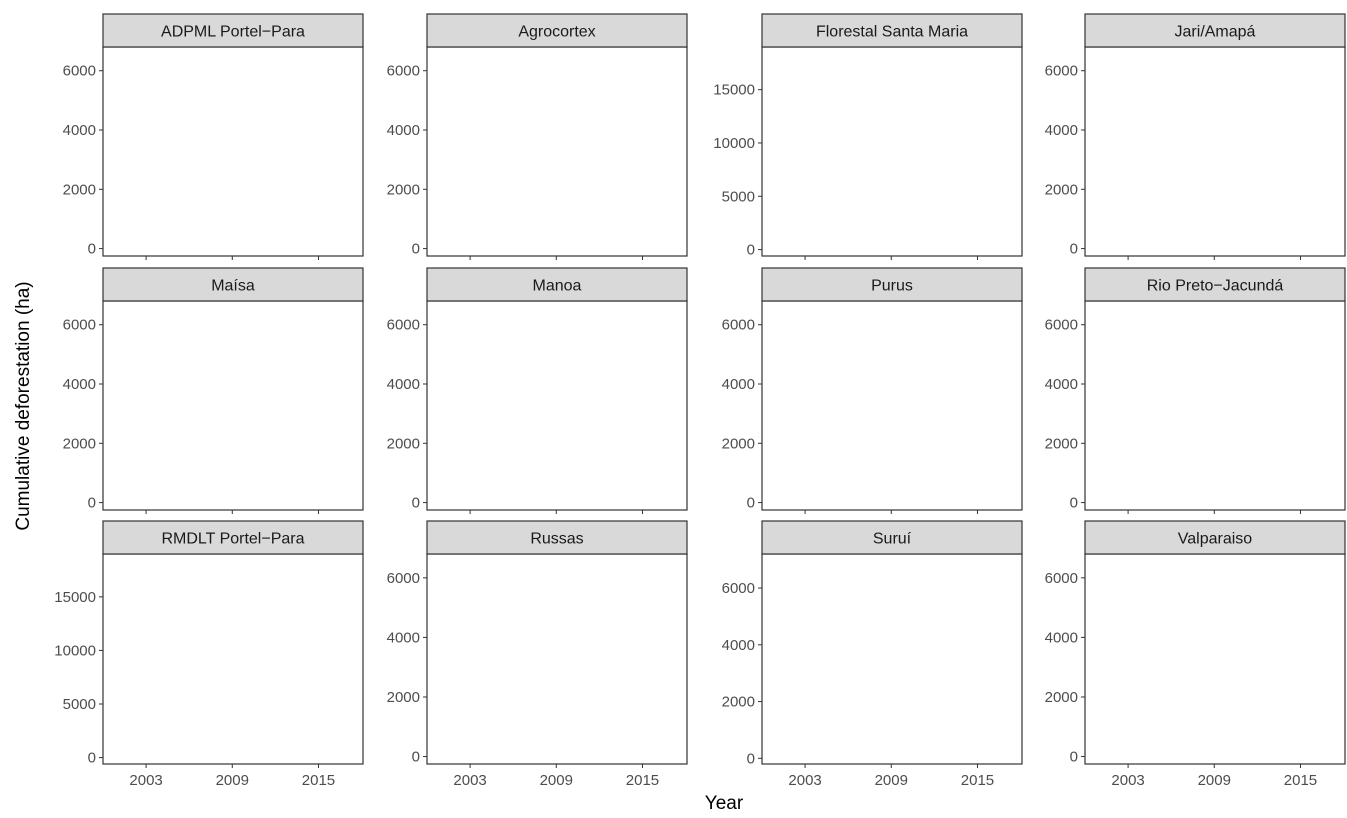 The width and height of the screenshot is (1347, 818). What do you see at coordinates (23, 405) in the screenshot?
I see `y-axis-title: Cumulative deforestation (ha)` at bounding box center [23, 405].